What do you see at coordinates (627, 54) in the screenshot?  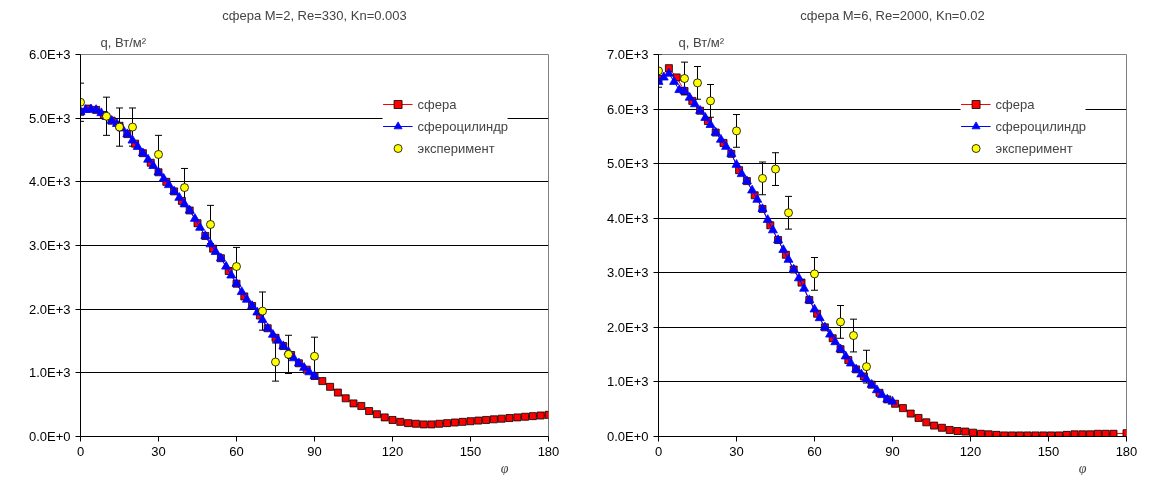 I see `y-tick-label: 7.0E+3` at bounding box center [627, 54].